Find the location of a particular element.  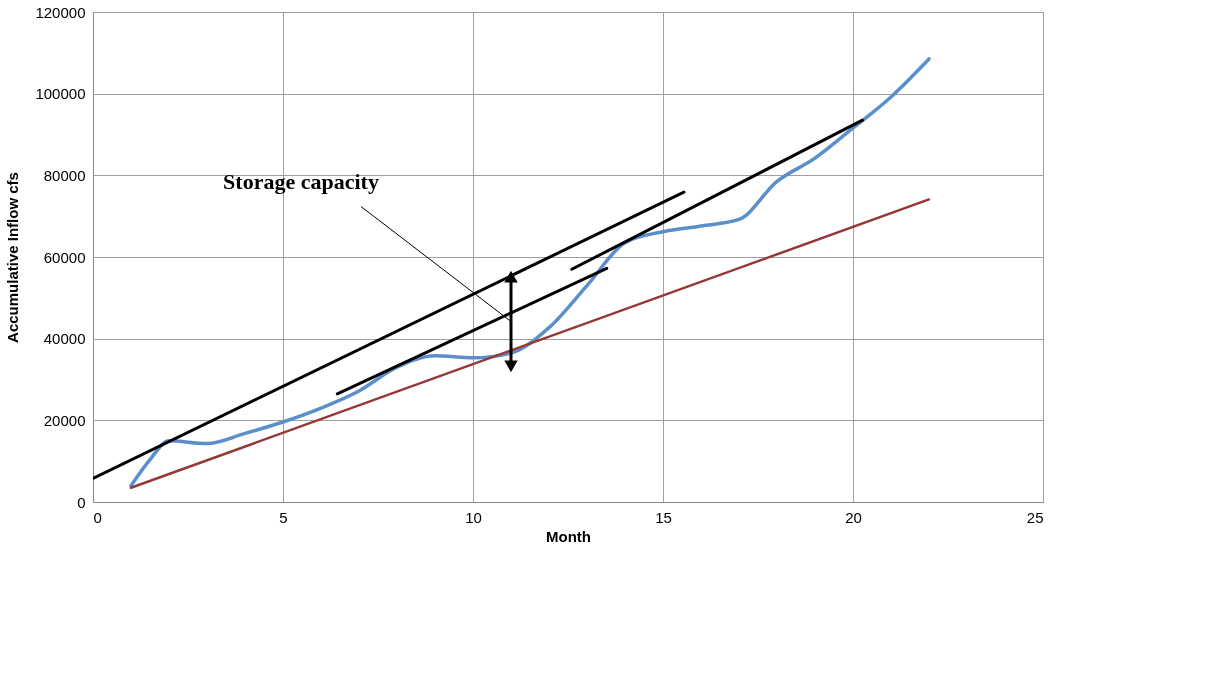

y-tick-label: 100000 is located at coordinates (60, 94).